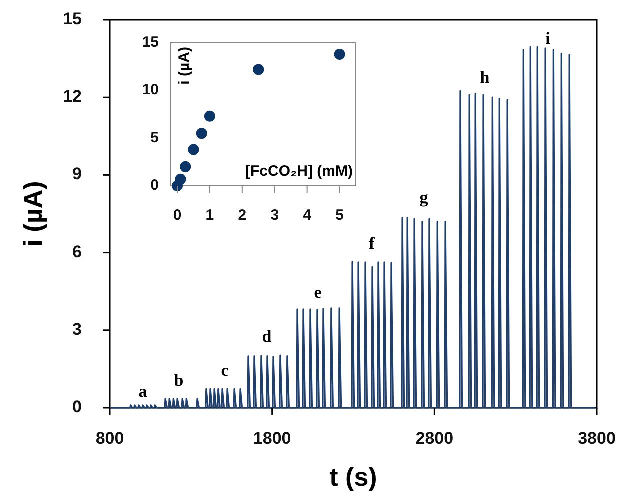  What do you see at coordinates (242, 215) in the screenshot?
I see `x-tick-label: 2` at bounding box center [242, 215].